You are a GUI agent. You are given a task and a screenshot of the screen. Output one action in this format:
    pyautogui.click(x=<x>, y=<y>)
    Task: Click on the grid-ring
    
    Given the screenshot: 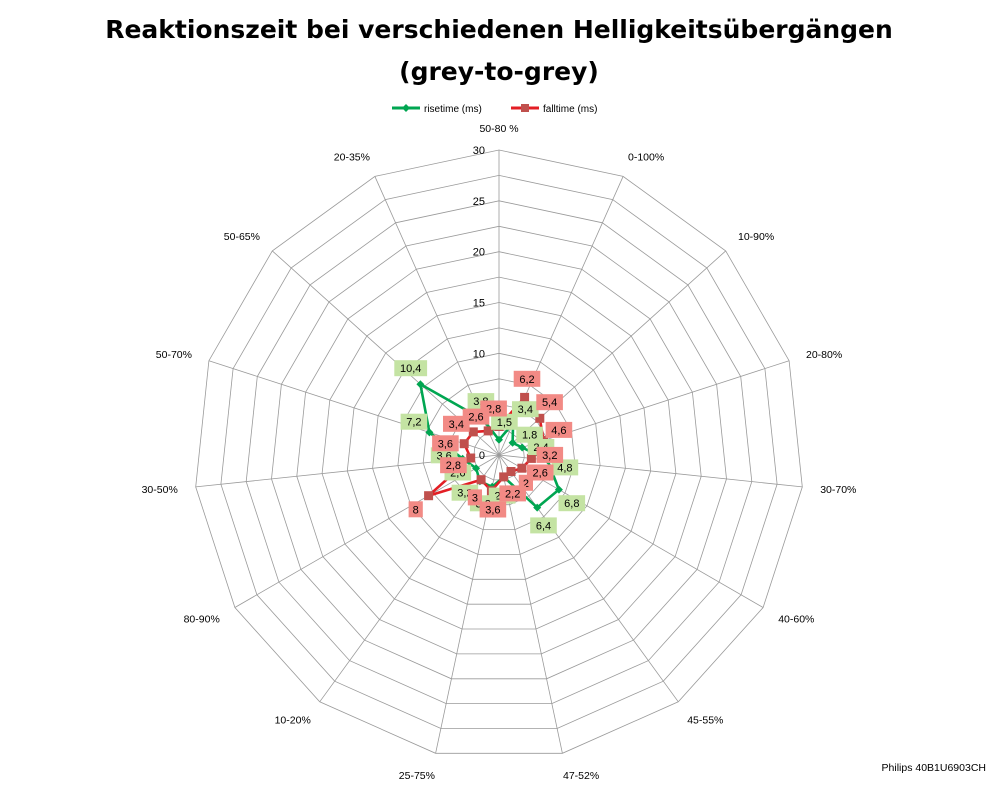 What is the action you would take?
    pyautogui.click(x=499, y=454)
    